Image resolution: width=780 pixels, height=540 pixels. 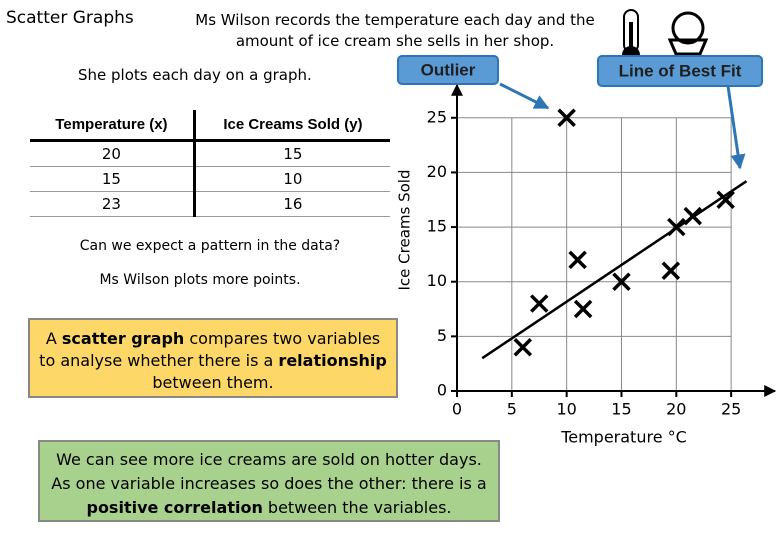 I want to click on plots-text: She plots each day on a graph., so click(x=195, y=75).